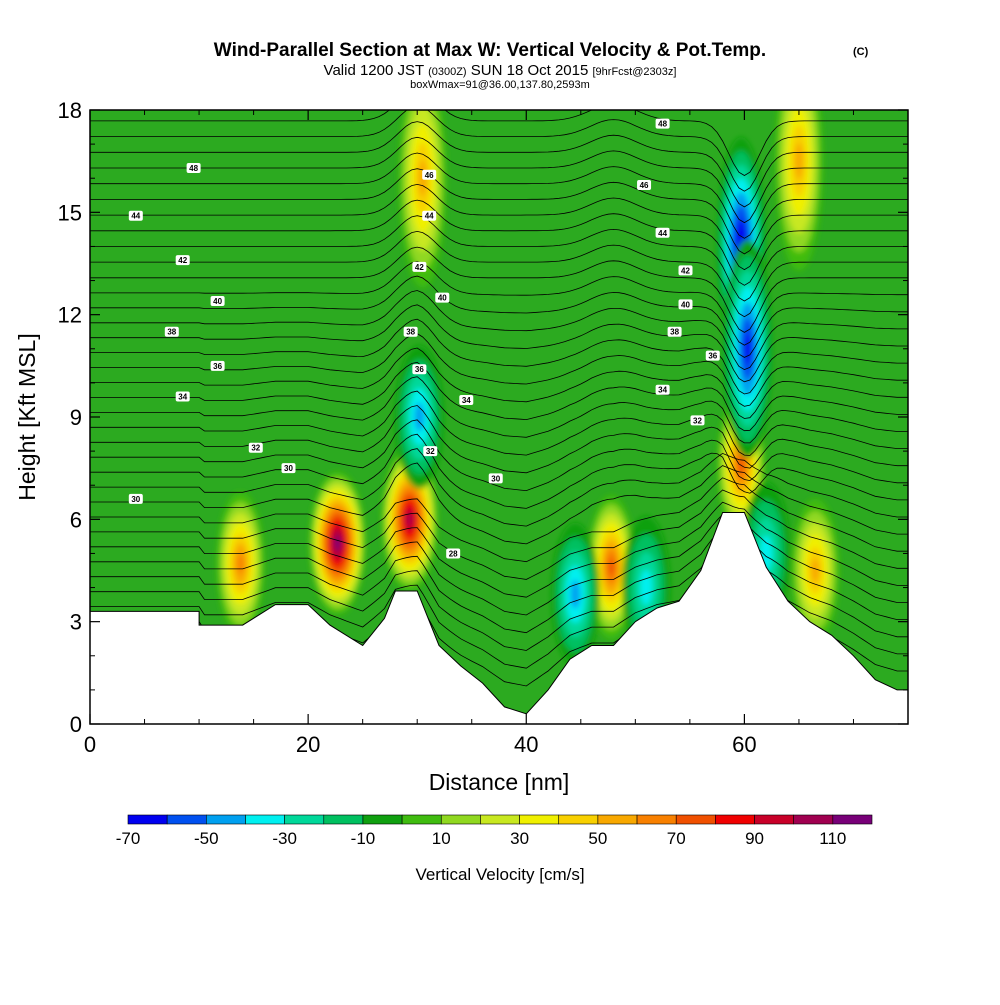 The height and width of the screenshot is (1005, 1000). I want to click on colorbar-tick-label: 90, so click(754, 838).